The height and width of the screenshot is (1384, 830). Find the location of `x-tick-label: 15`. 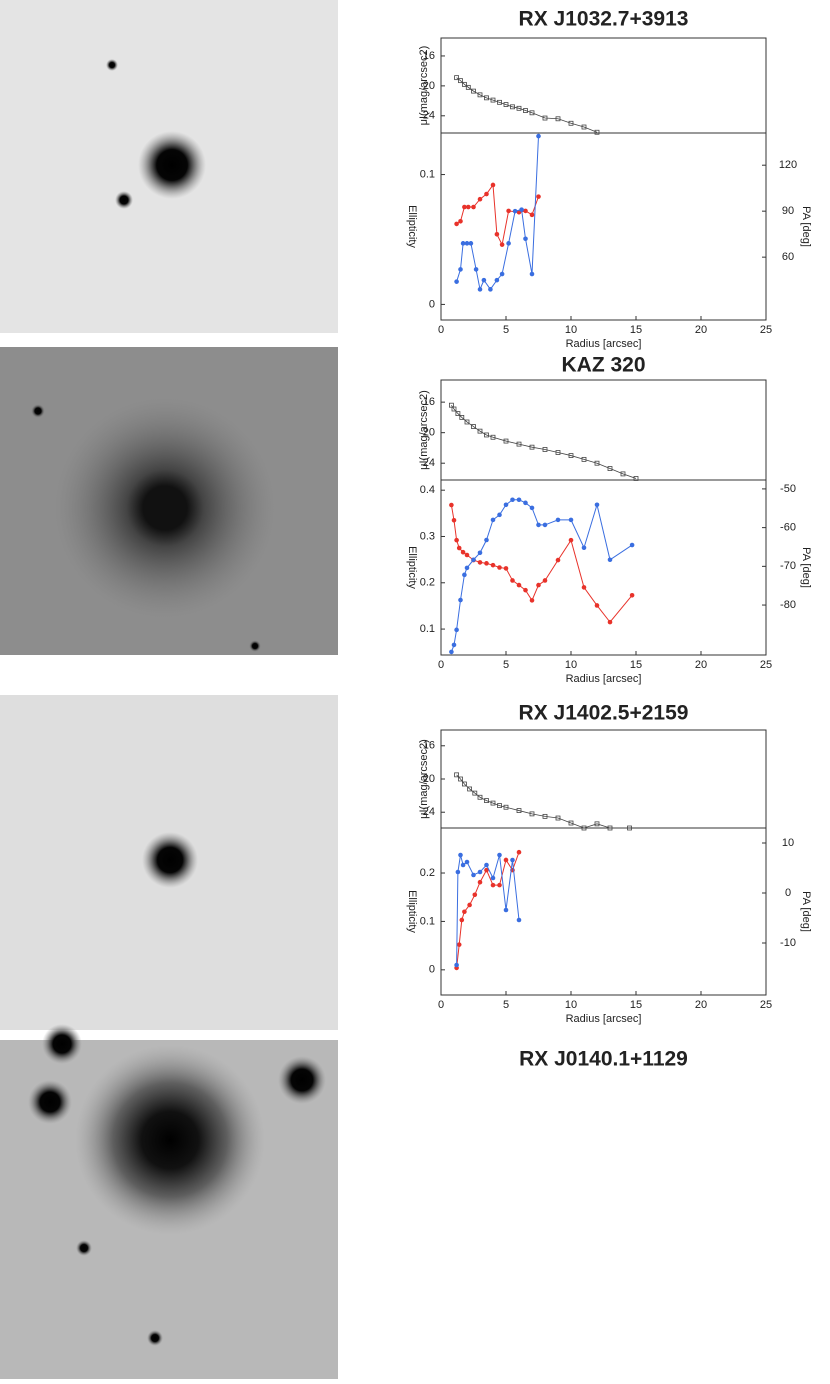

x-tick-label: 15 is located at coordinates (636, 665).